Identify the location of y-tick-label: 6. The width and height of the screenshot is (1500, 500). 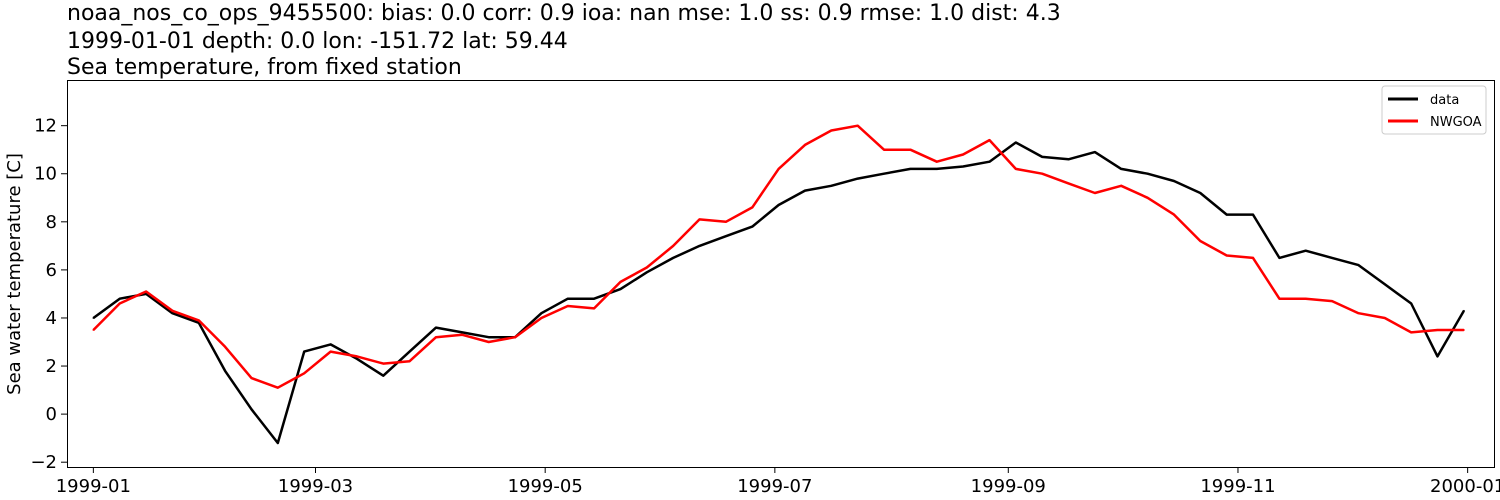
(51, 270).